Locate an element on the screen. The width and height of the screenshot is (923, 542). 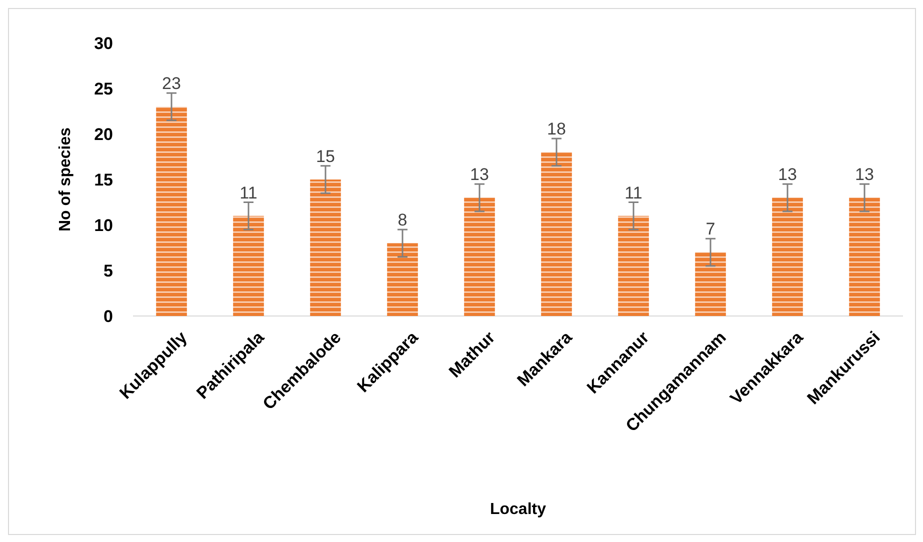
data-label: 7 is located at coordinates (711, 229).